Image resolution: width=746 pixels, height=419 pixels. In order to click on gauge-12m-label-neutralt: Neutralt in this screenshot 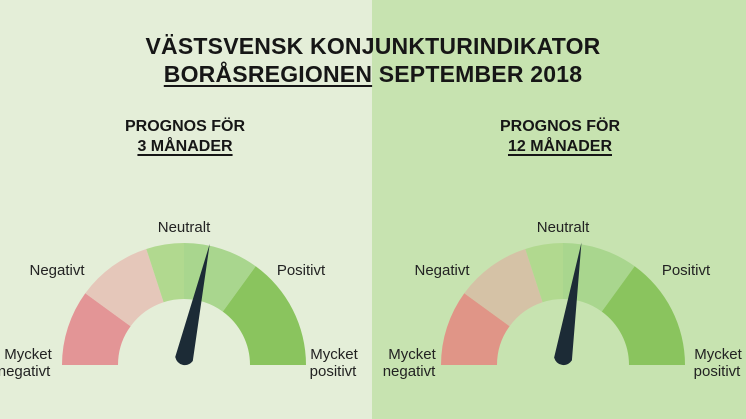, I will do `click(563, 227)`.